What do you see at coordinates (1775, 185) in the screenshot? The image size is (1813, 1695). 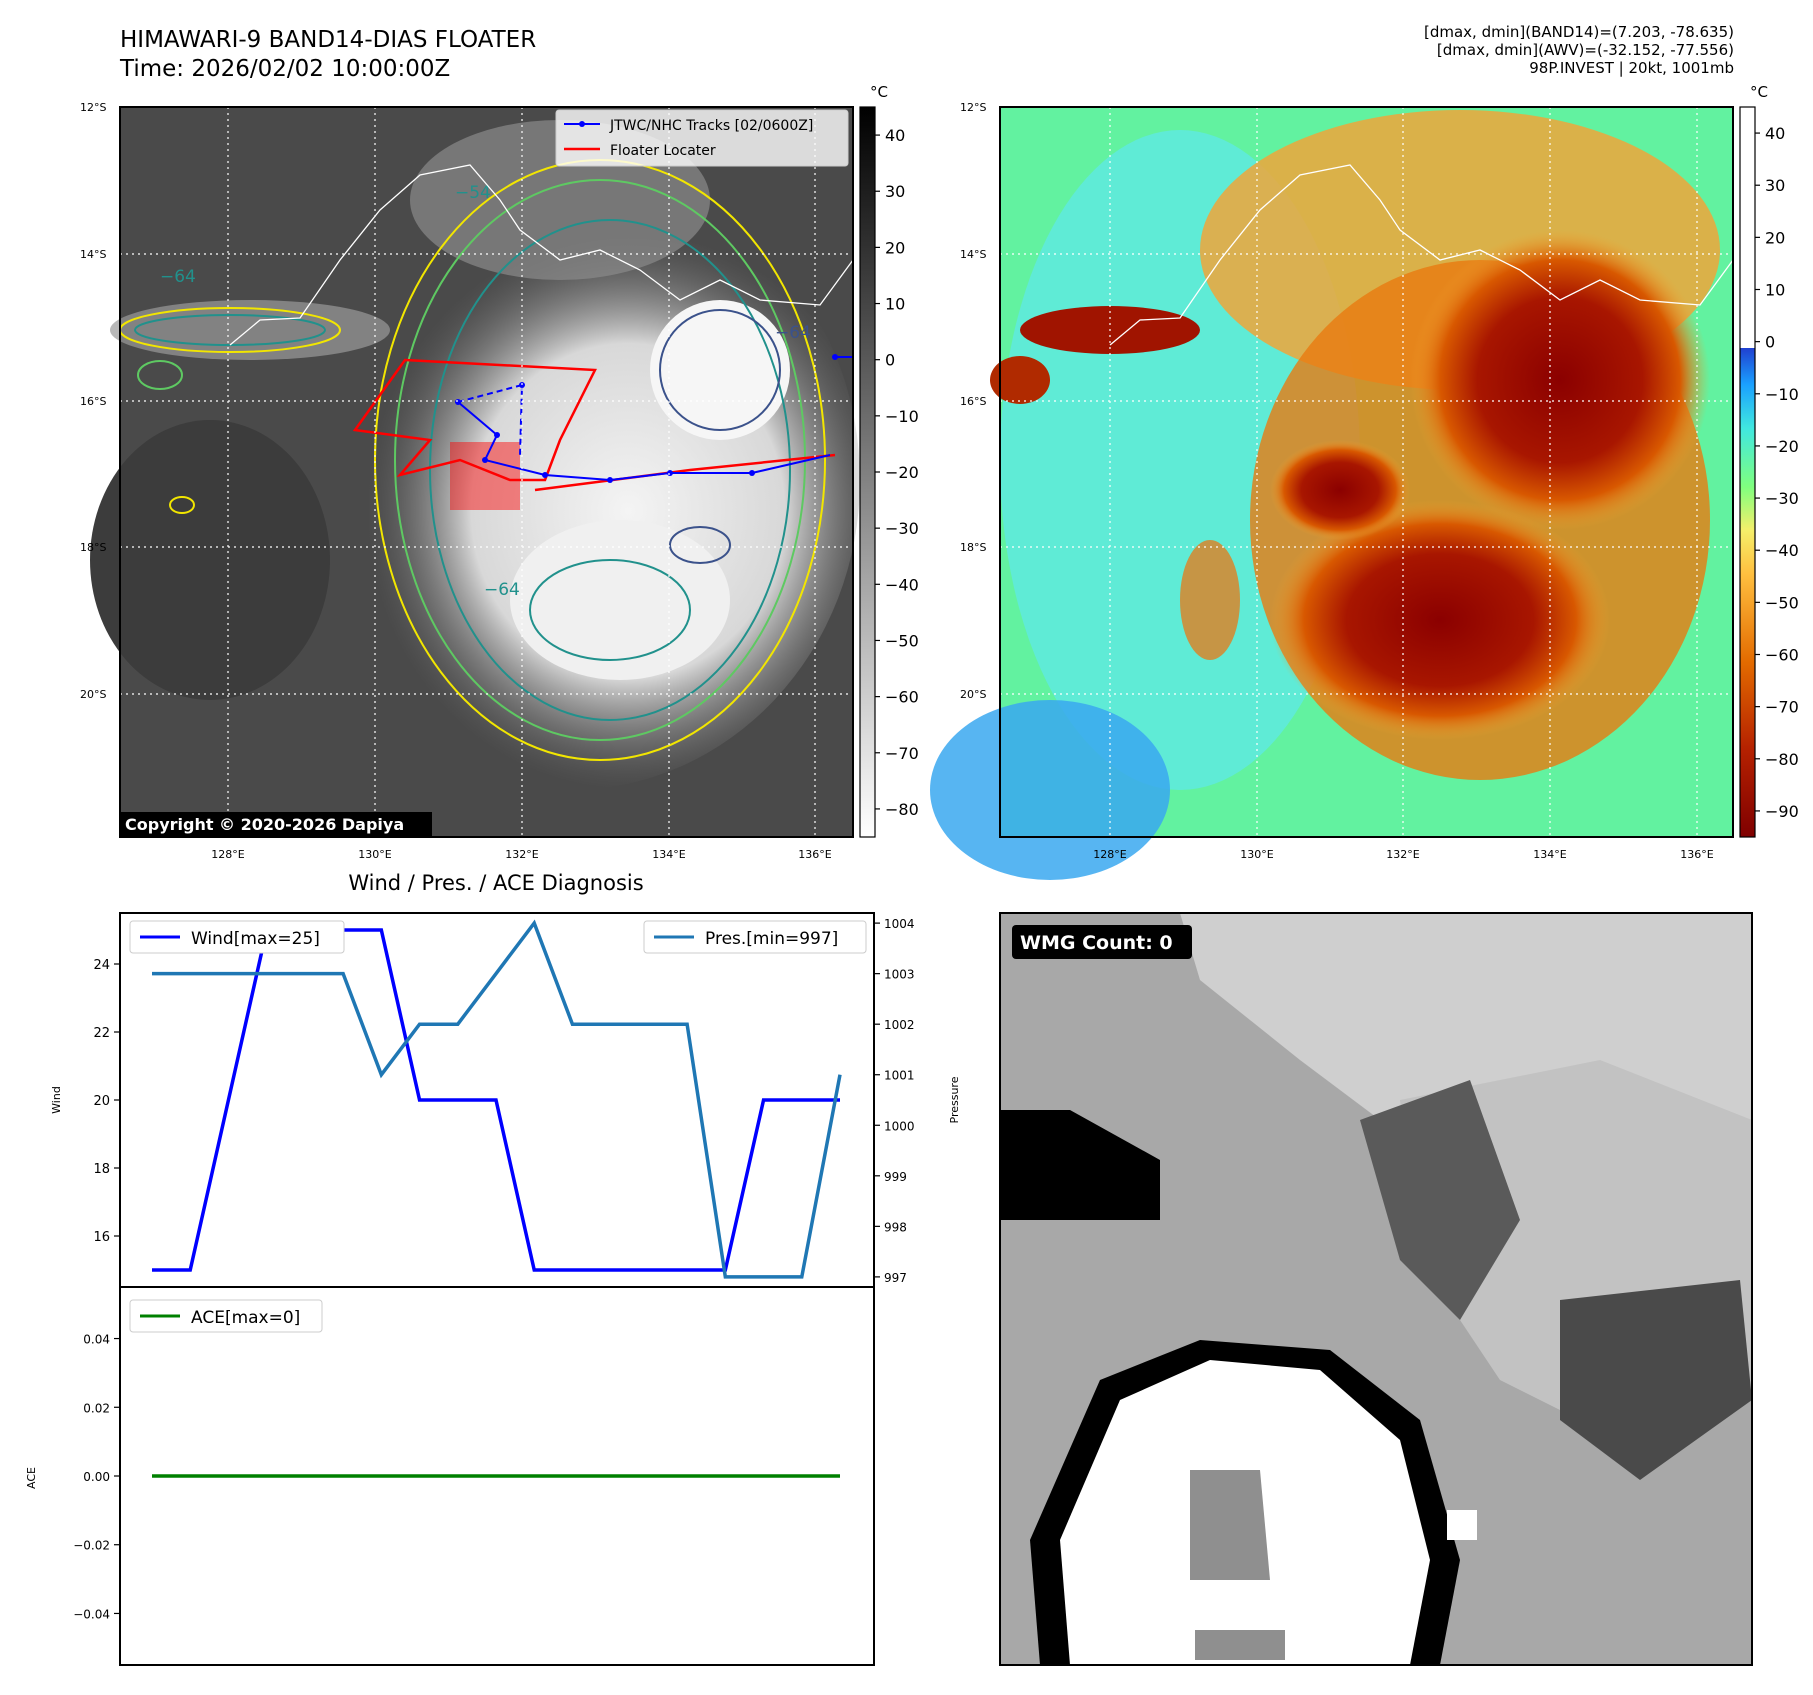 I see `awv-cbar-tick-label: 30` at bounding box center [1775, 185].